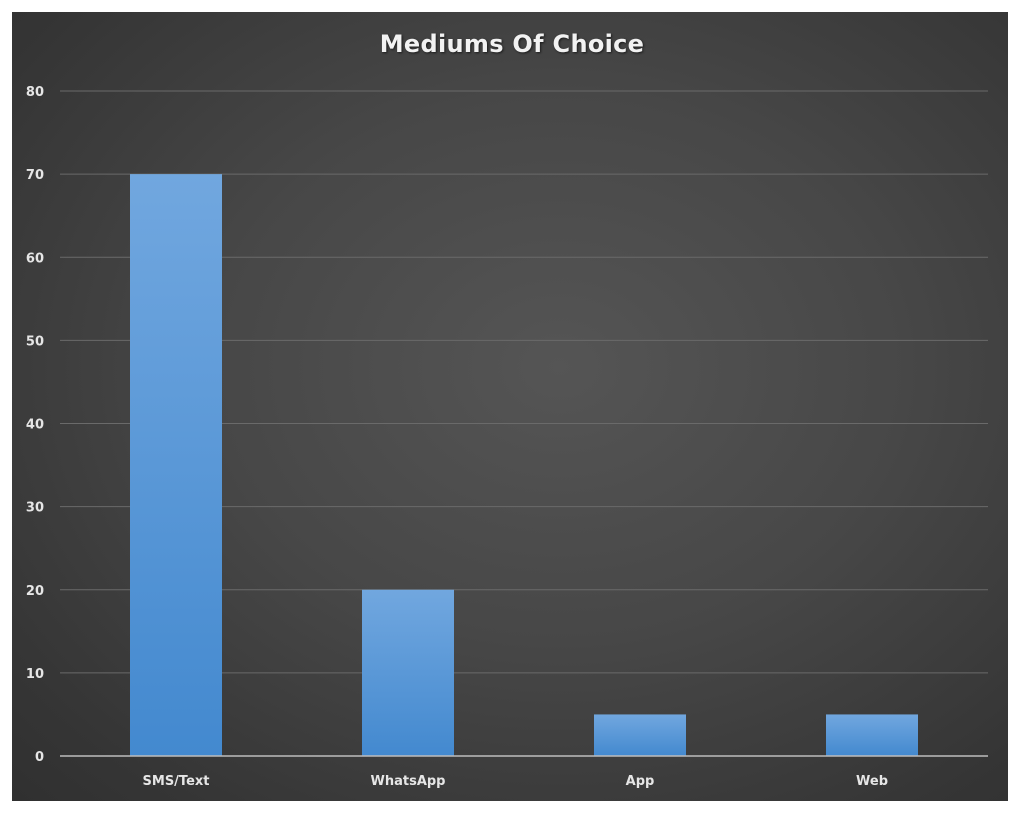 This screenshot has height=825, width=1024. What do you see at coordinates (35, 175) in the screenshot?
I see `y-tick-label: 70` at bounding box center [35, 175].